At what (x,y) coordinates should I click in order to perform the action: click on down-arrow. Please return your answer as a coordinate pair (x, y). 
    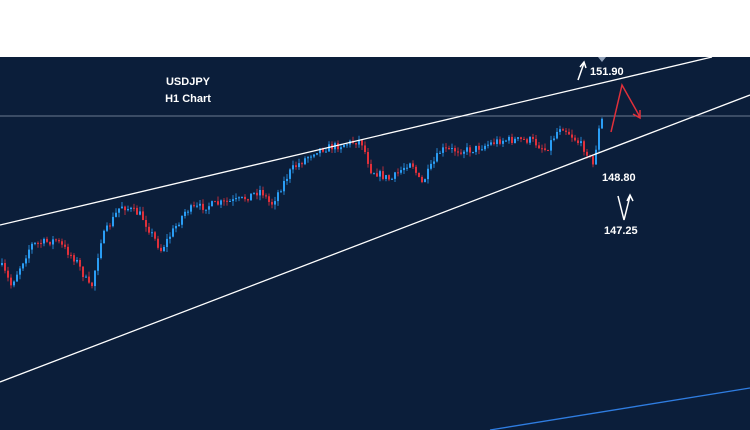
    Looking at the image, I should click on (625, 207).